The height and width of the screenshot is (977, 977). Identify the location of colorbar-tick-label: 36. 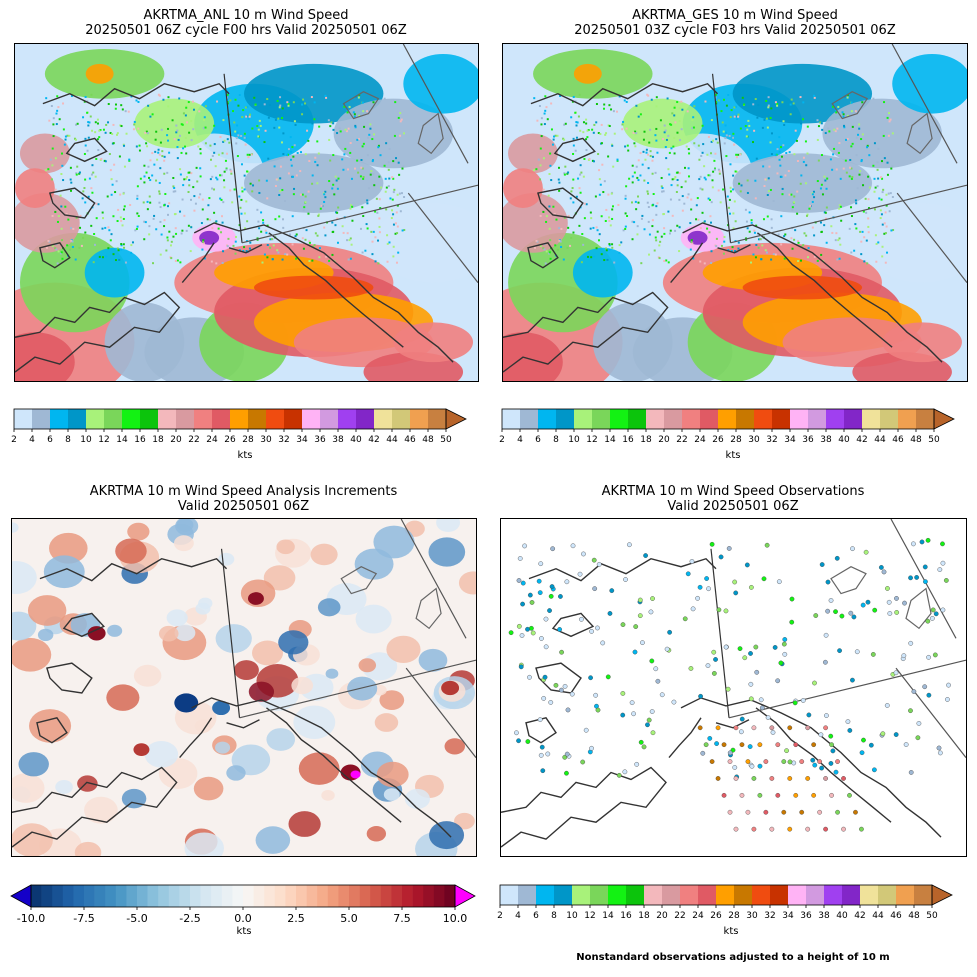
(320, 440).